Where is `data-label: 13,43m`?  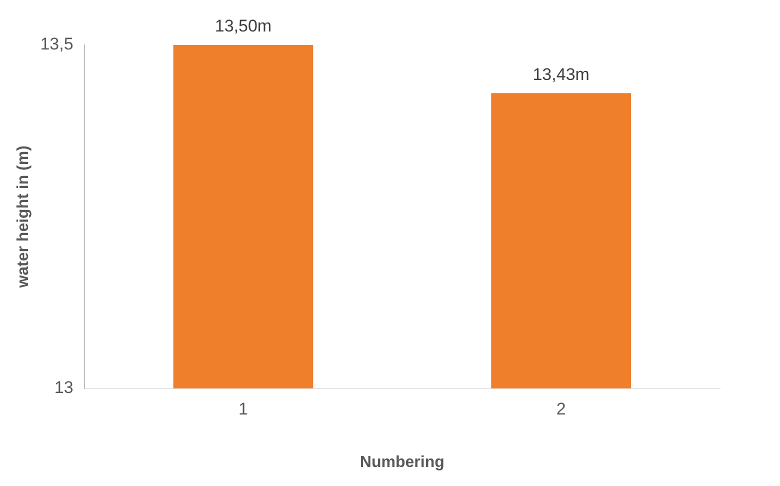 data-label: 13,43m is located at coordinates (561, 74).